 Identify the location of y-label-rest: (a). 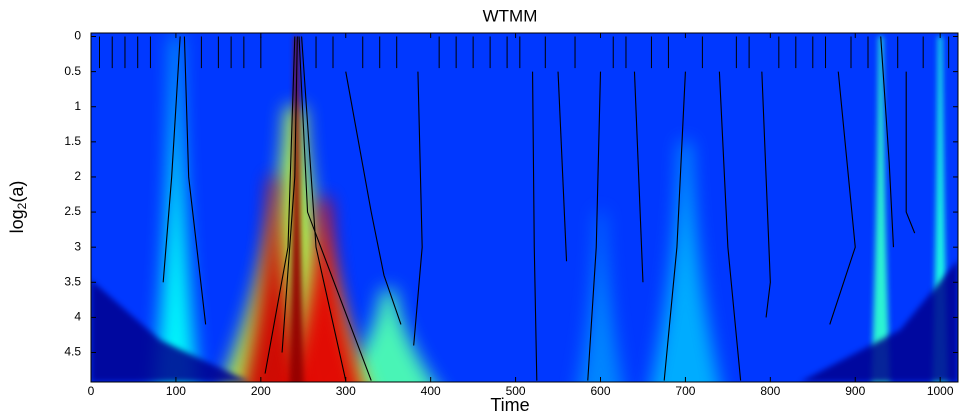
(17, 192).